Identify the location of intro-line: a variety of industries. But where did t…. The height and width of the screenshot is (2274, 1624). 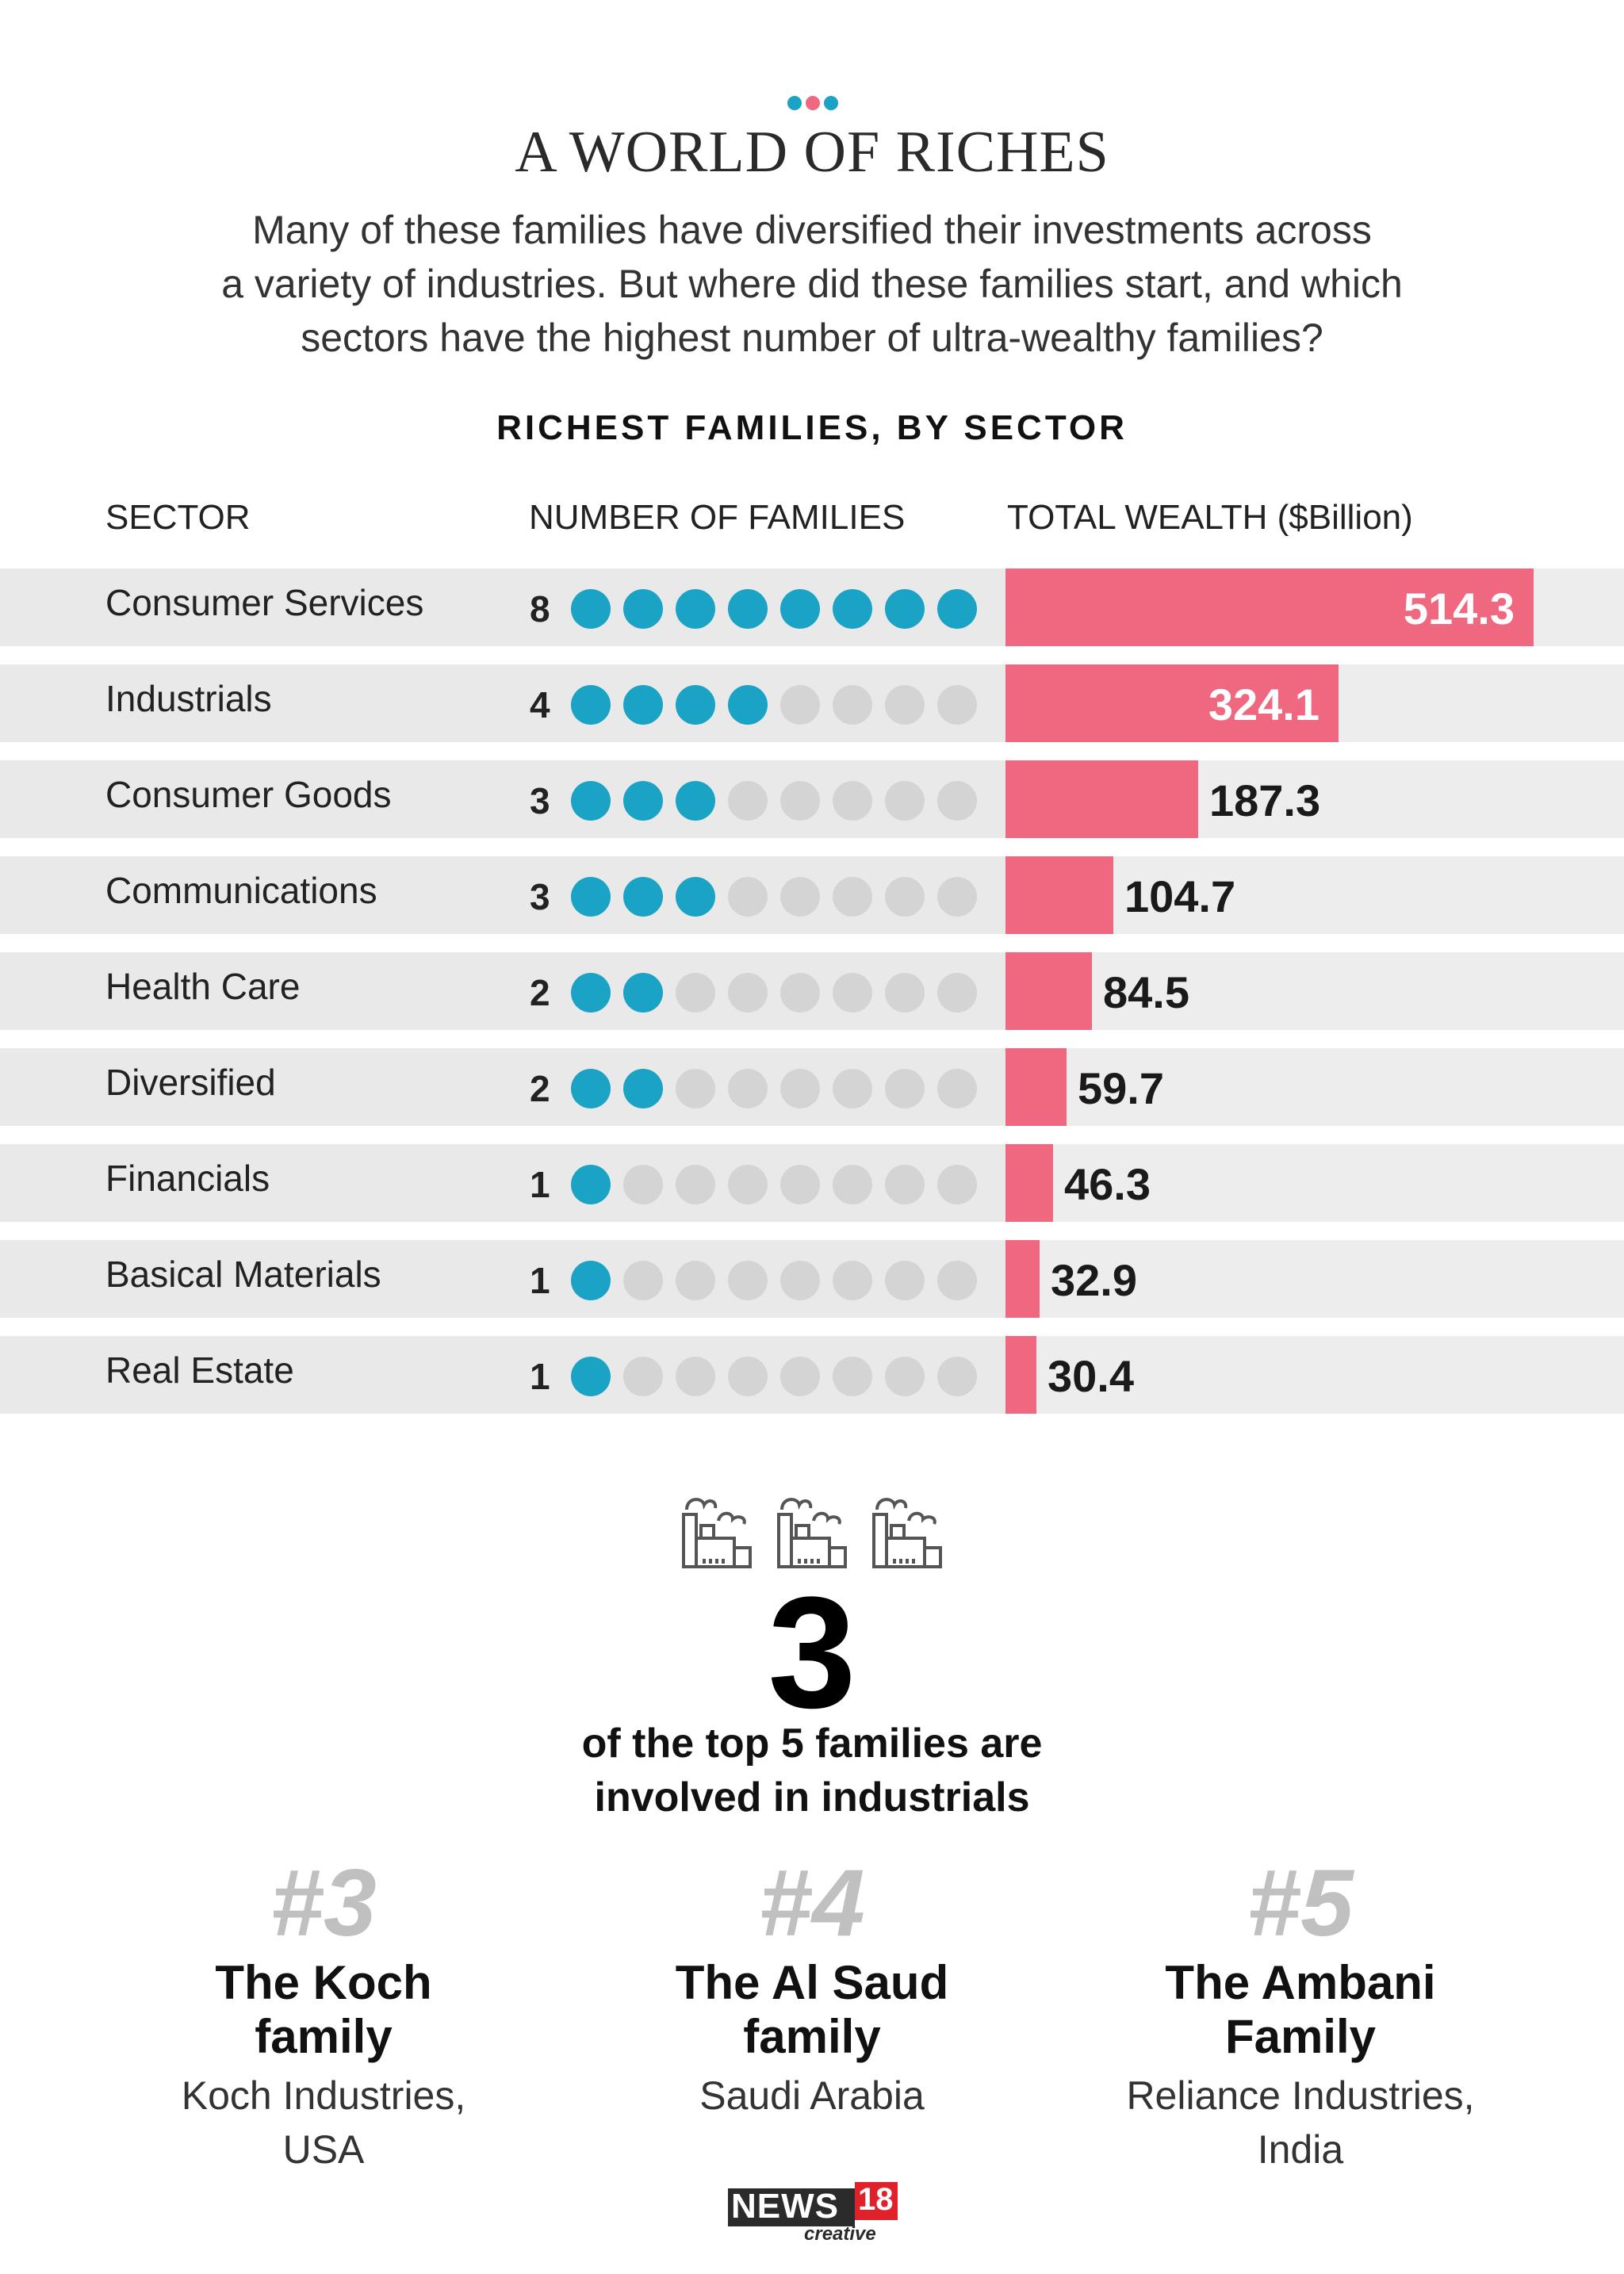
(812, 284).